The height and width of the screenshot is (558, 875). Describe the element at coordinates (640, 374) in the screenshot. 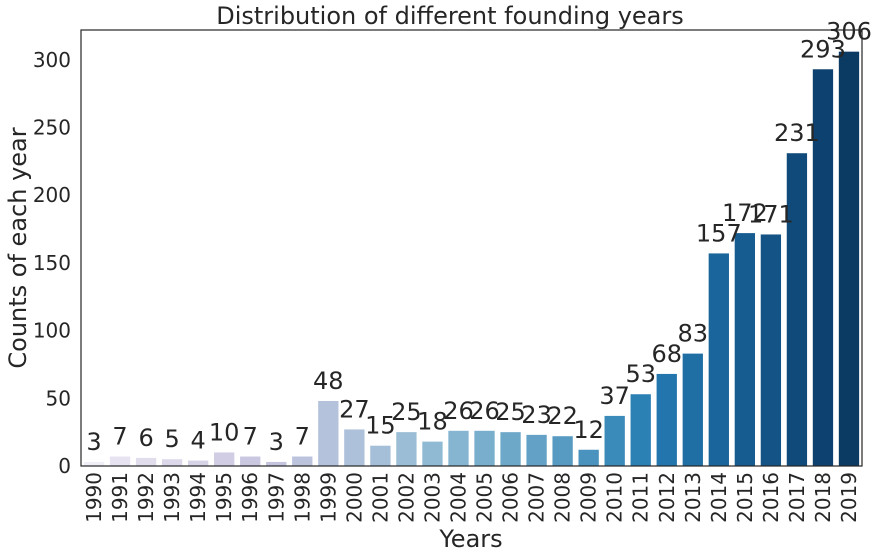

I see `data-label-2011: 53` at that location.